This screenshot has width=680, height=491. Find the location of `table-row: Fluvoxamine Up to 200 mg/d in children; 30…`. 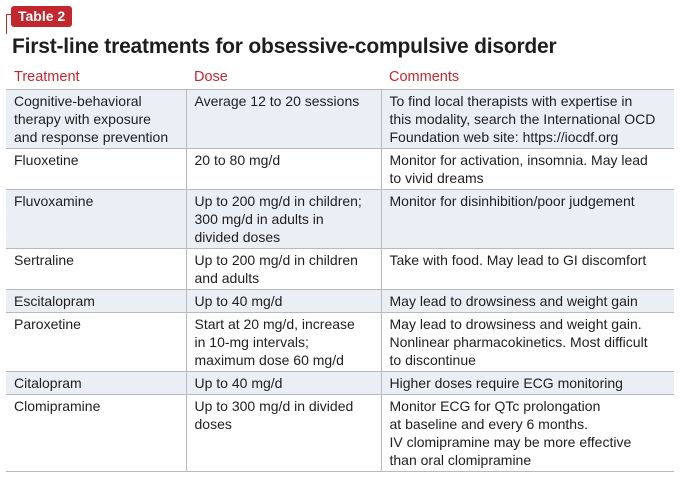

table-row: Fluvoxamine Up to 200 mg/d in children; 30… is located at coordinates (340, 219).